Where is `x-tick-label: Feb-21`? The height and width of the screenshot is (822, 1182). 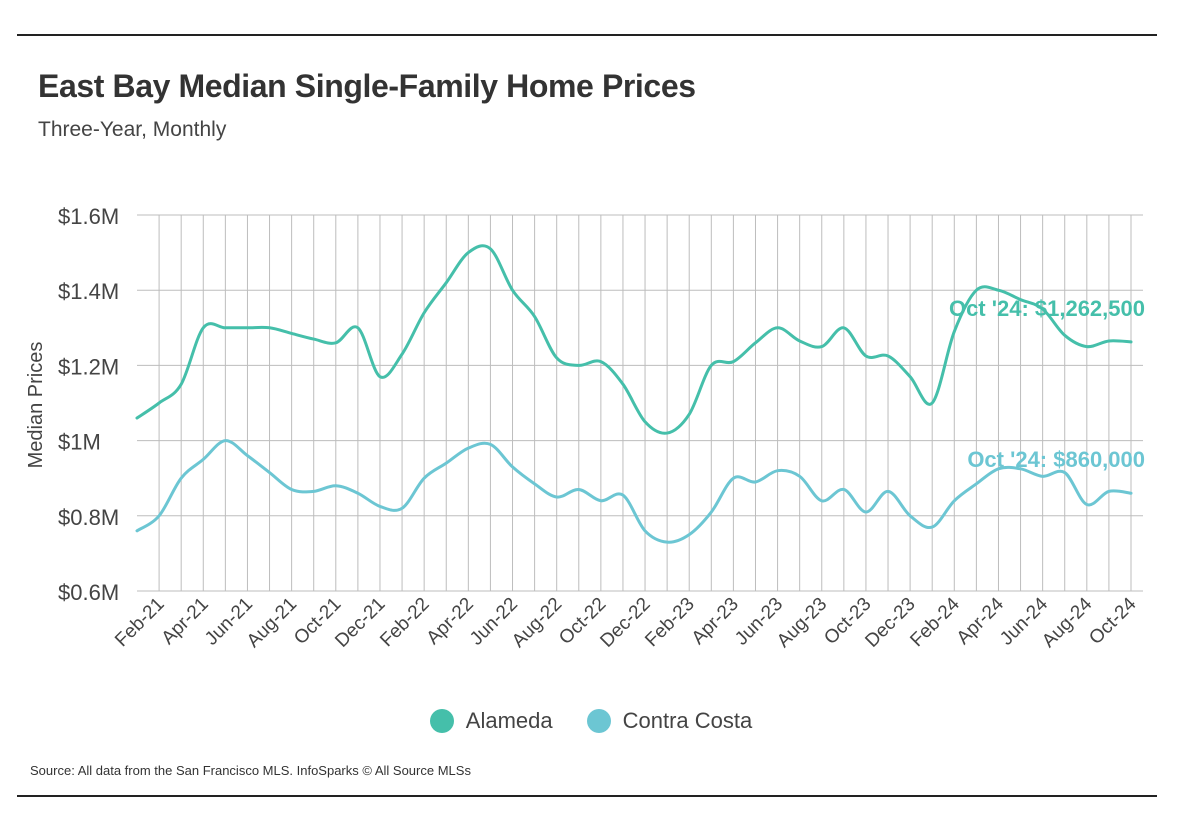 x-tick-label: Feb-21 is located at coordinates (139, 622).